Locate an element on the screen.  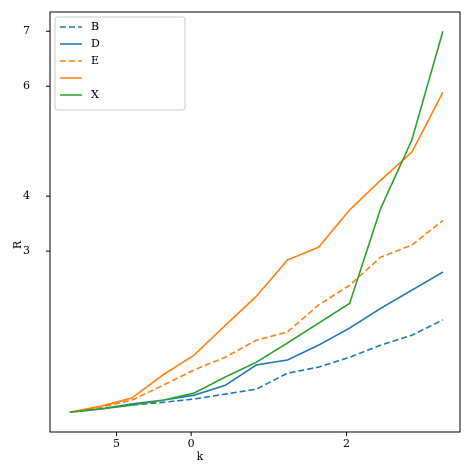
x-tick-label: 2 is located at coordinates (346, 443).